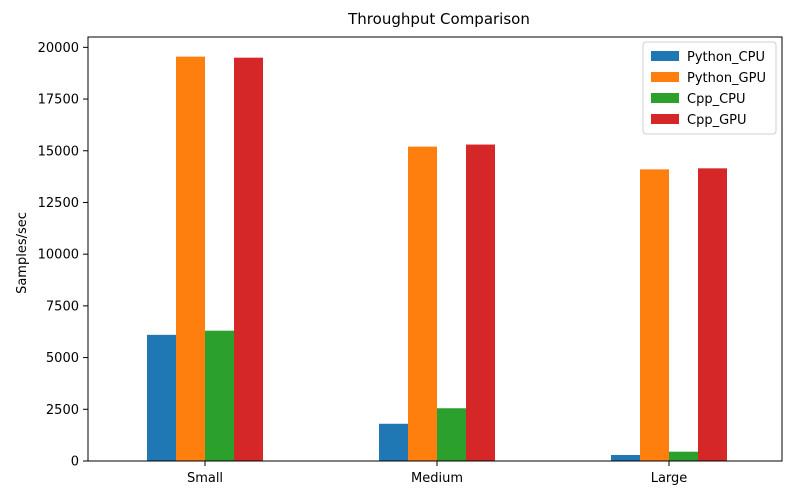 This screenshot has height=500, width=800. Describe the element at coordinates (219, 395) in the screenshot. I see `bar-cpp-cpu-small` at that location.